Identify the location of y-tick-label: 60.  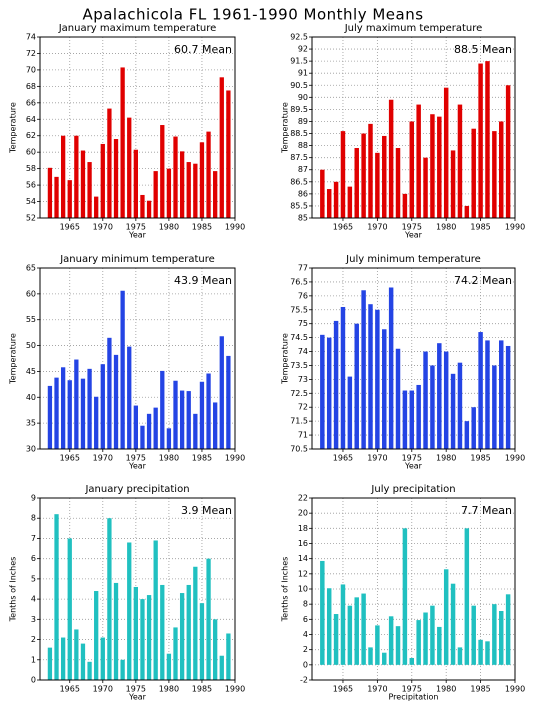
(31, 293).